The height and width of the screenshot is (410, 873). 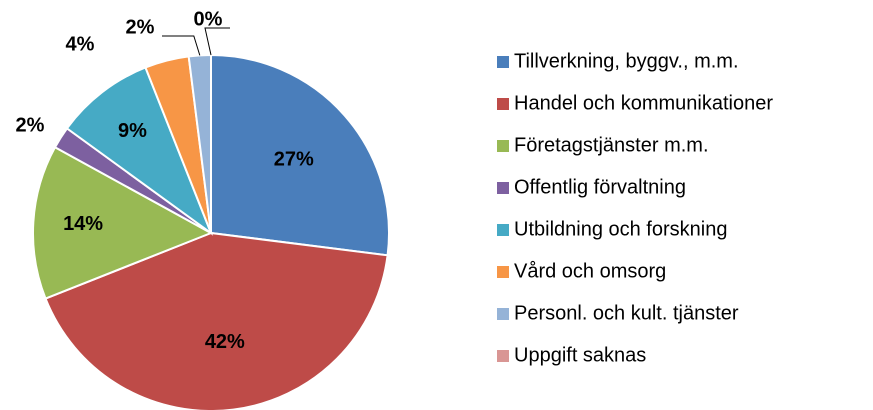 I want to click on legend-label: Handel och kommunikationer, so click(x=643, y=103).